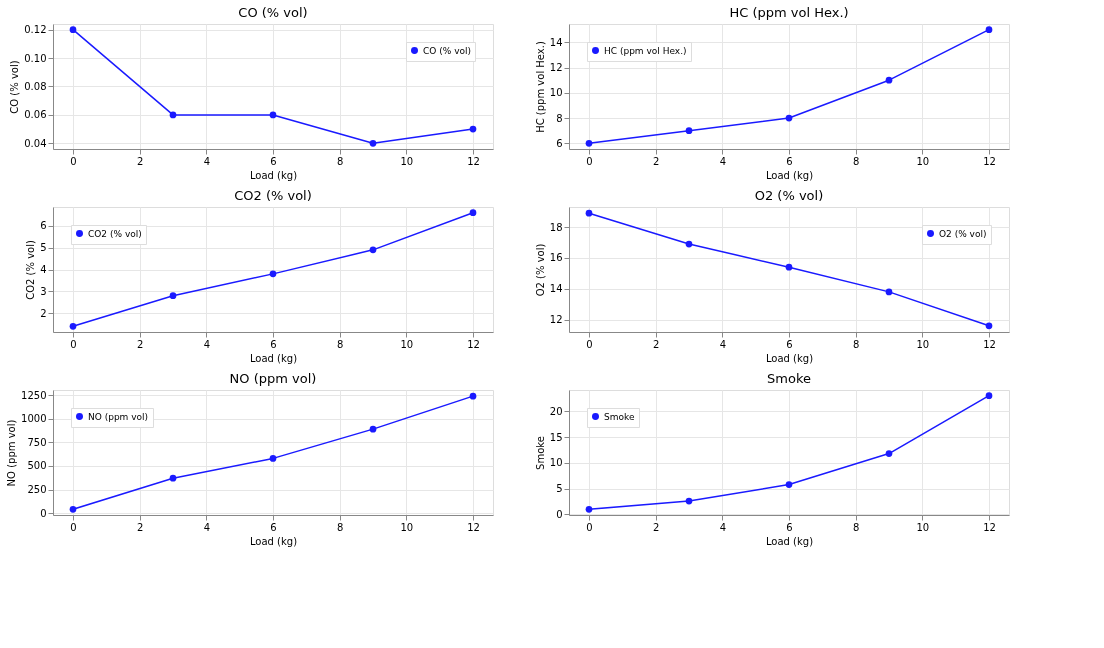 This screenshot has height=648, width=1104. I want to click on y-axis-title: CO (% vol), so click(15, 87).